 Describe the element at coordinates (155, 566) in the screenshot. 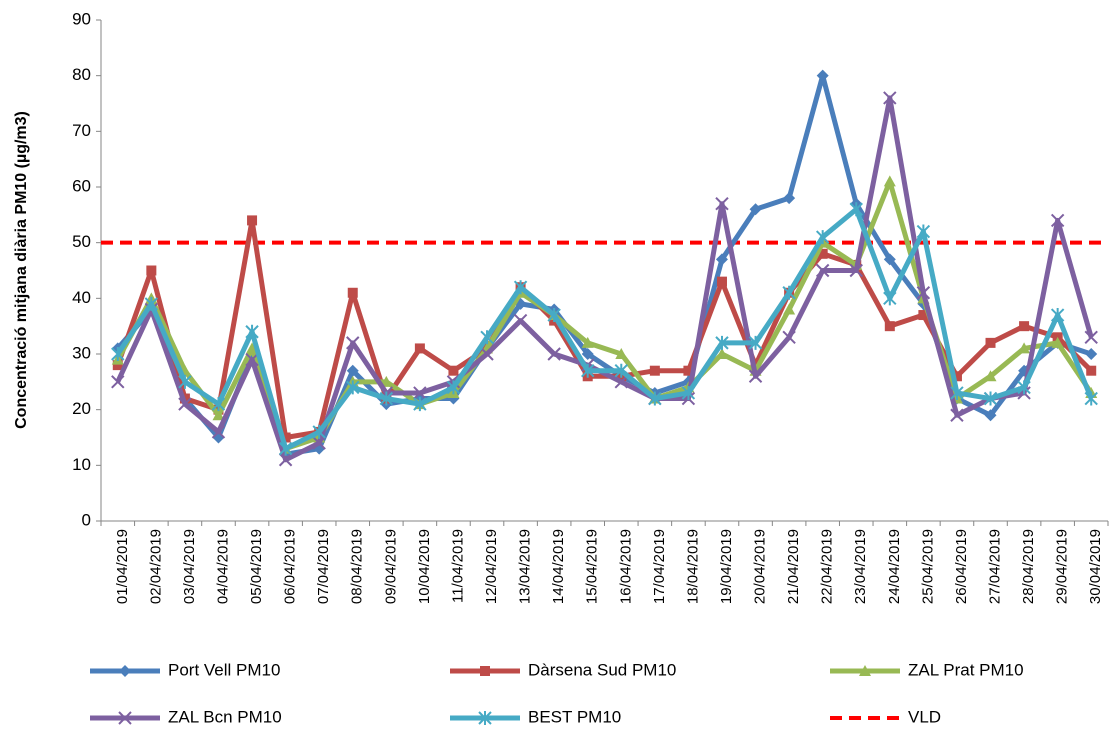

I see `x-tick-label: 02/04/2019` at that location.